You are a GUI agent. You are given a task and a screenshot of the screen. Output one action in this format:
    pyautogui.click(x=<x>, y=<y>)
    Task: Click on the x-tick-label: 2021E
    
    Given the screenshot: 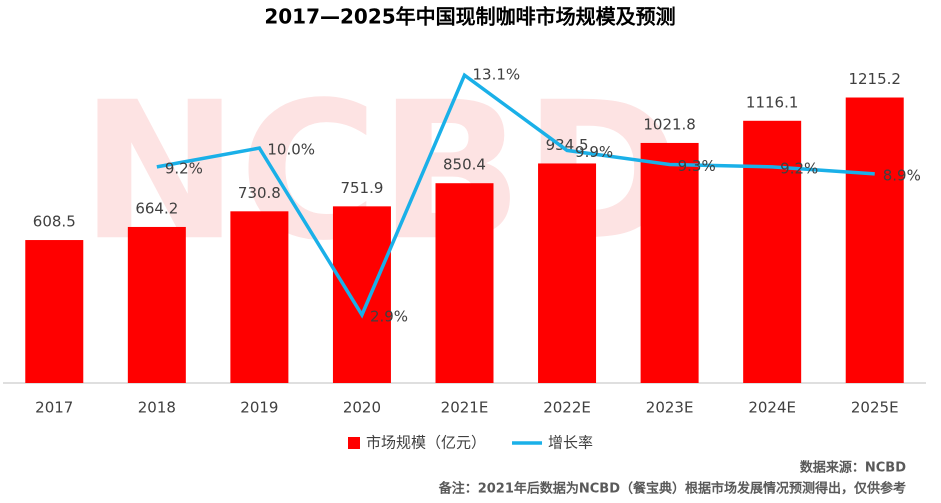 What is the action you would take?
    pyautogui.click(x=465, y=408)
    